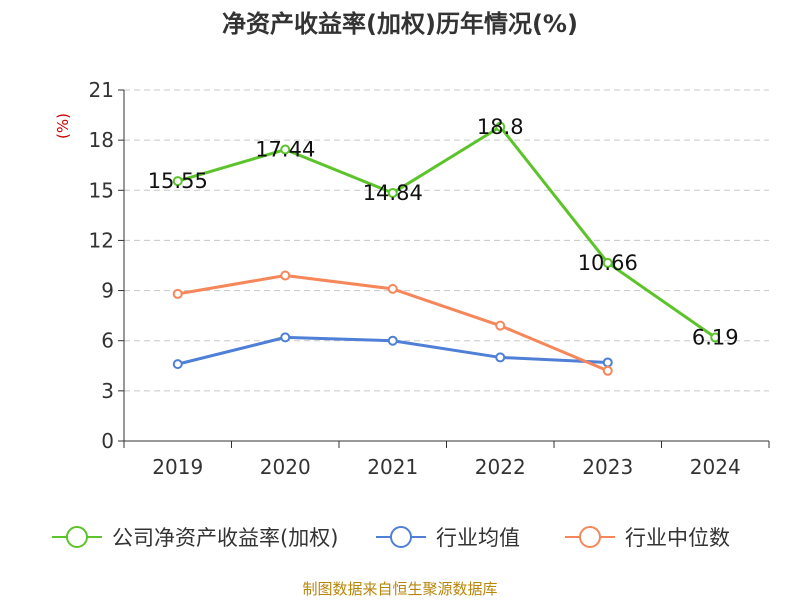 The width and height of the screenshot is (800, 600). What do you see at coordinates (677, 538) in the screenshot?
I see `legend-label: 行业中位数` at bounding box center [677, 538].